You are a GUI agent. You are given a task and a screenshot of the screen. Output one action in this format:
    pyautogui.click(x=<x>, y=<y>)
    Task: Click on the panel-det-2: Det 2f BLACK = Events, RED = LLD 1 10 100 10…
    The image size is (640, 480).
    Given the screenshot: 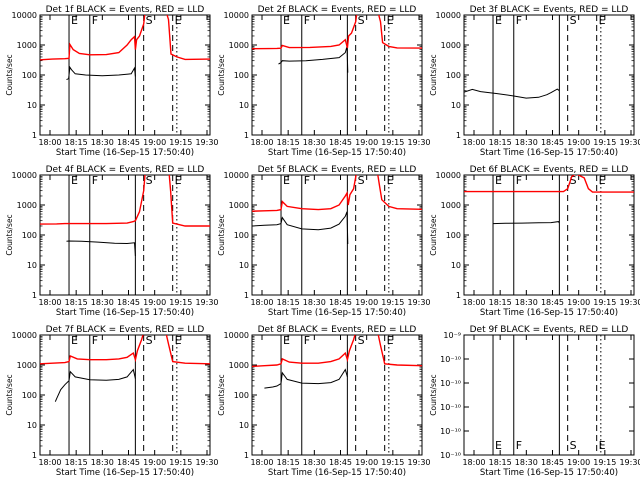 What is the action you would take?
    pyautogui.click(x=324, y=81)
    